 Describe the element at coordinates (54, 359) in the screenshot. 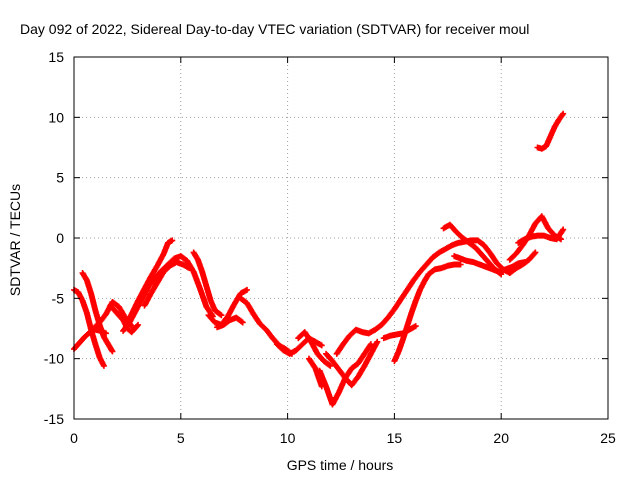

I see `y-tick-label: -10` at that location.